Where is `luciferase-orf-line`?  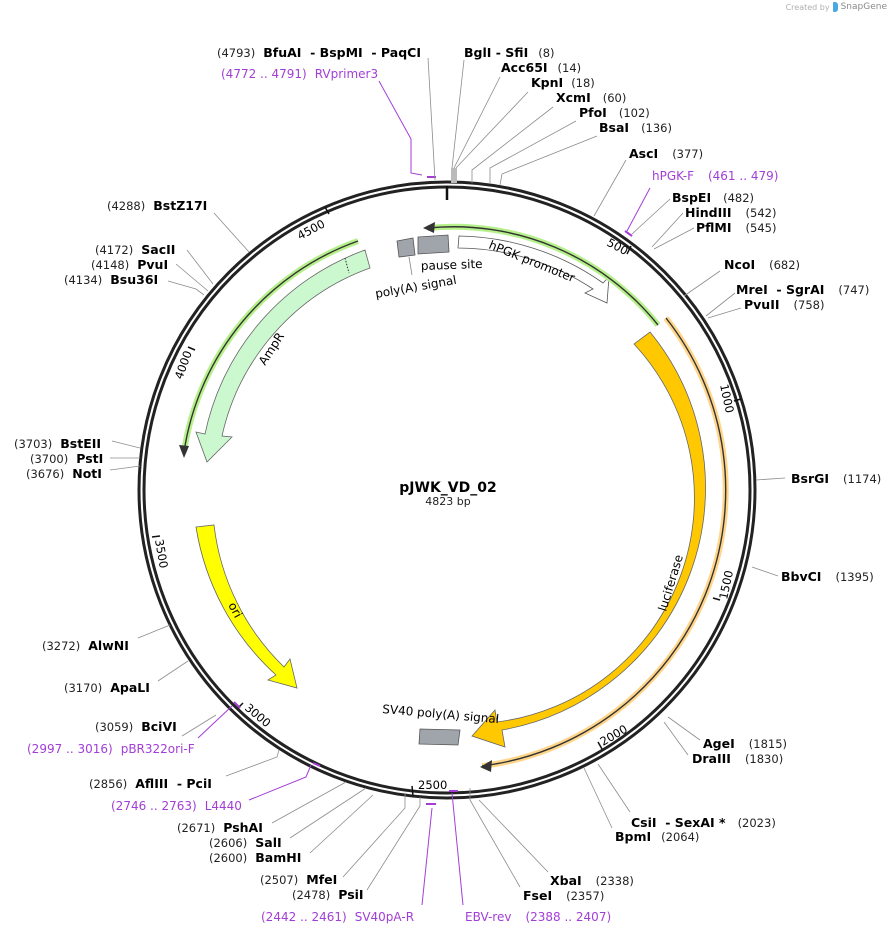
luciferase-orf-line is located at coordinates (604, 542).